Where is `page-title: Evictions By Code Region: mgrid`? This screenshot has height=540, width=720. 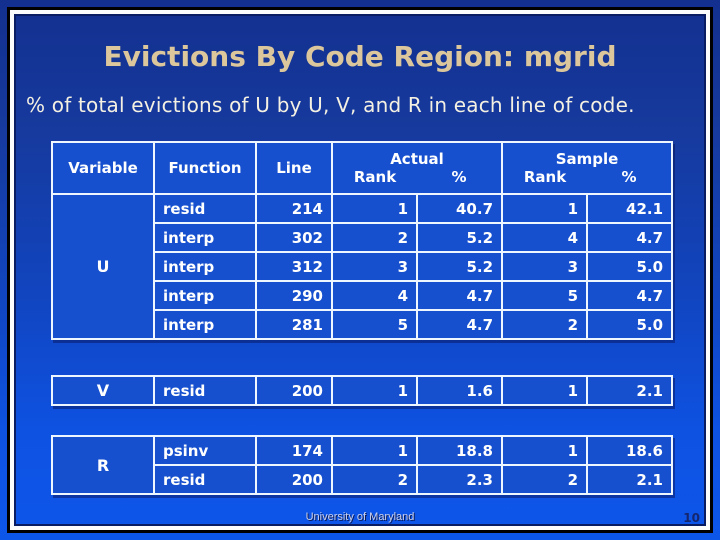 page-title: Evictions By Code Region: mgrid is located at coordinates (360, 56).